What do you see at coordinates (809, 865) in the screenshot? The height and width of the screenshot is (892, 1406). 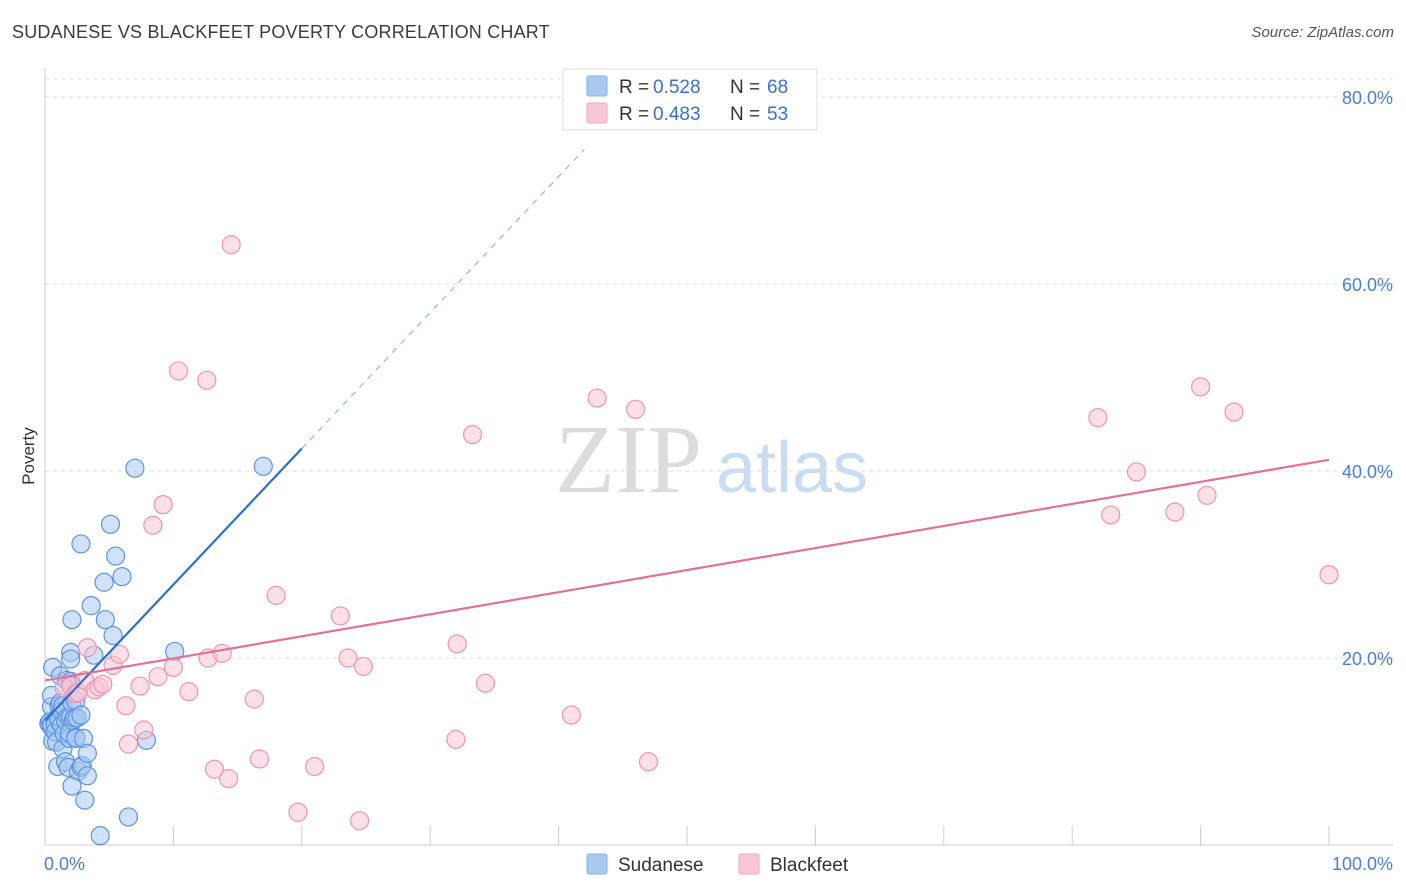 I see `bottom-legend-label-blackfeet: Blackfeet` at bounding box center [809, 865].